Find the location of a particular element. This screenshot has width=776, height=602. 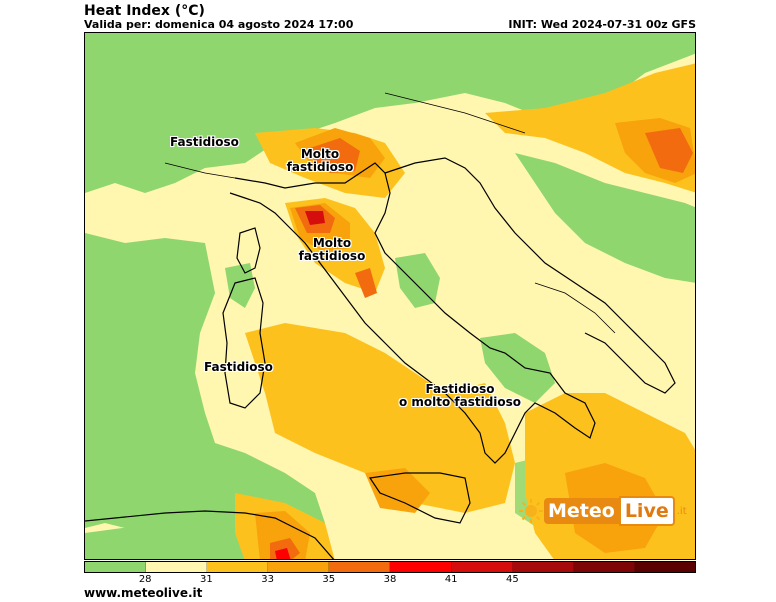

meteolive-logo: Meteo Live .it is located at coordinates (602, 511).